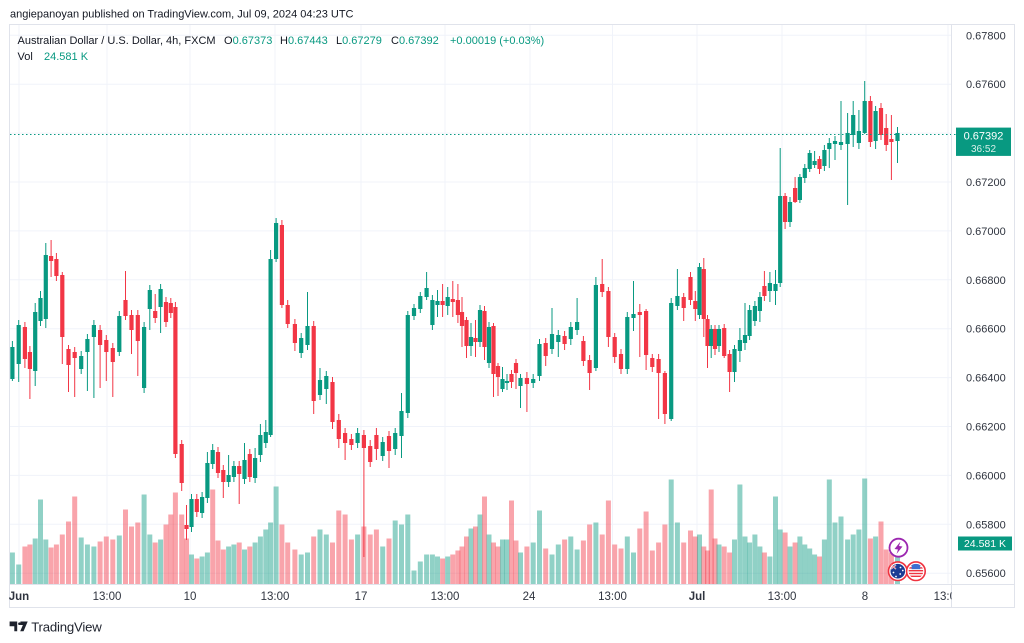  What do you see at coordinates (359, 41) in the screenshot?
I see `svg-text: L0.67279` at bounding box center [359, 41].